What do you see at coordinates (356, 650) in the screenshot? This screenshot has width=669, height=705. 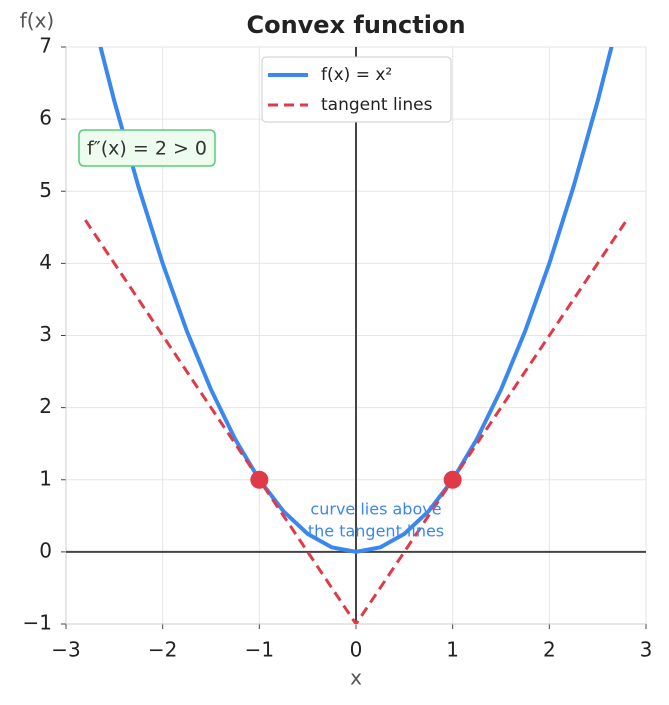 I see `x-tick-label: 0` at bounding box center [356, 650].